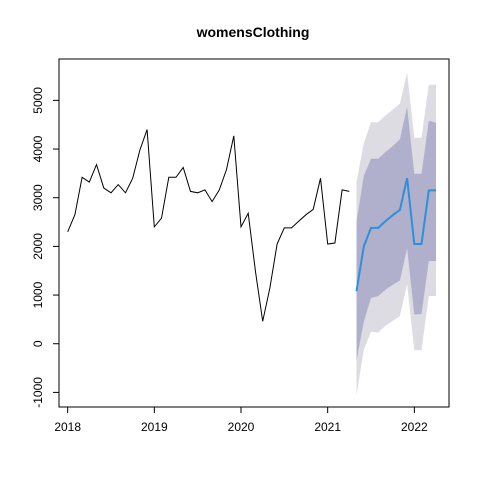 This screenshot has width=480, height=480. Describe the element at coordinates (38, 246) in the screenshot. I see `y-tick-label: 2000` at that location.